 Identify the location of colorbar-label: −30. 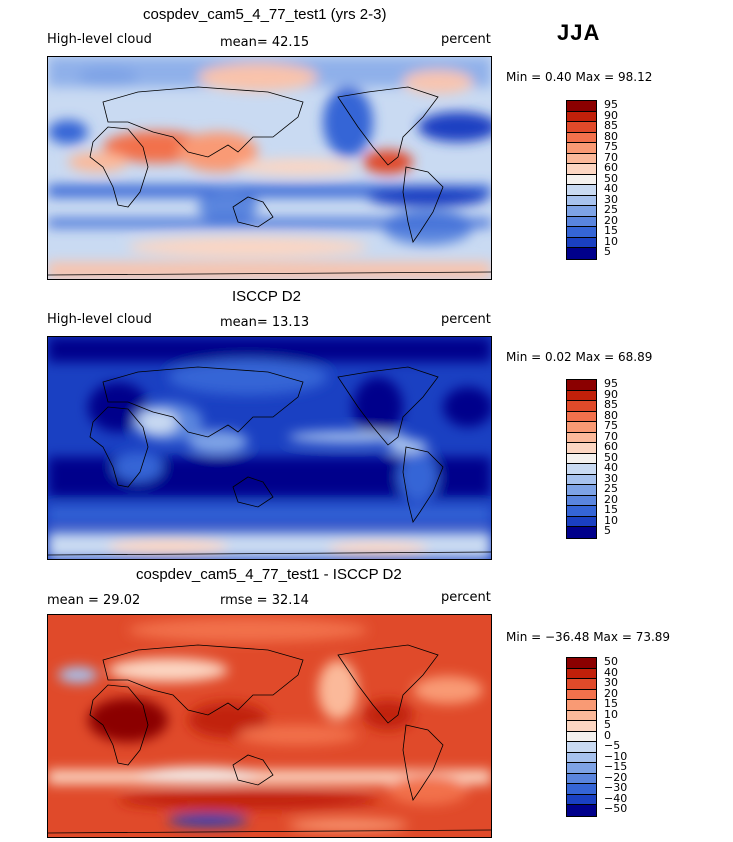
(616, 787).